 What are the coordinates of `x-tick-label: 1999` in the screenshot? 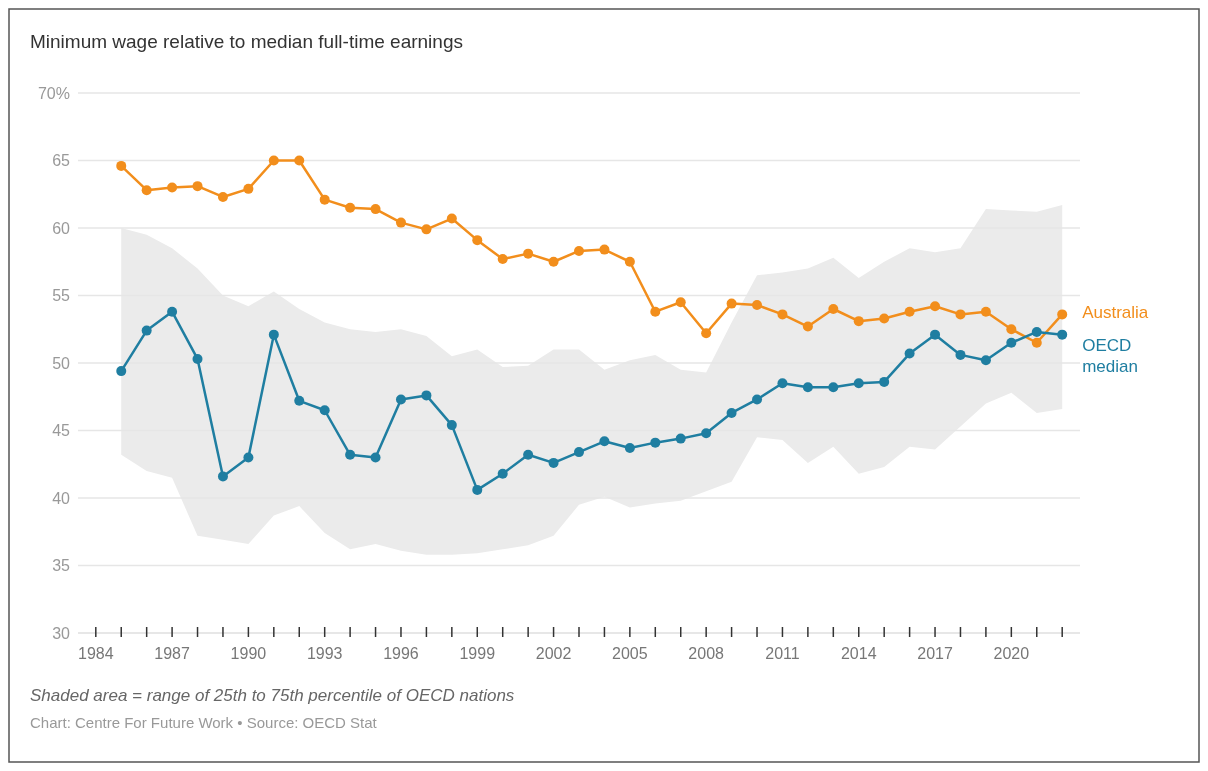 It's located at (477, 653).